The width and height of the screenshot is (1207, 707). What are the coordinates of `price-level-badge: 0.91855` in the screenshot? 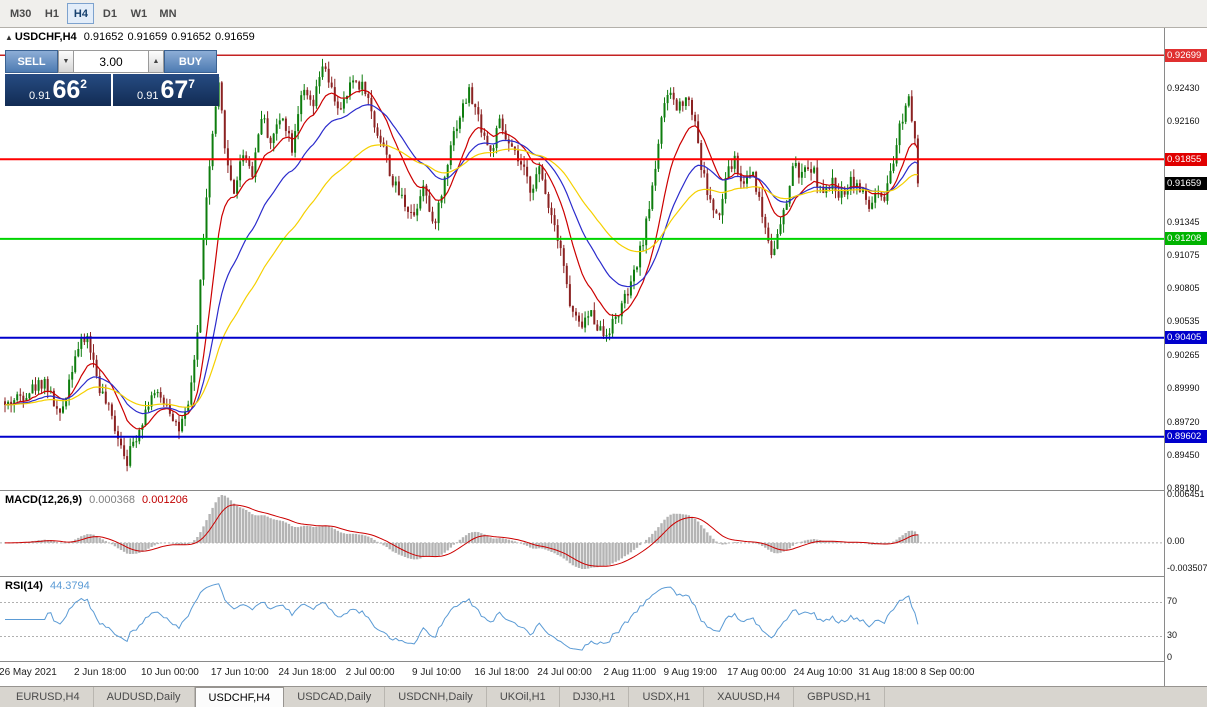 It's located at (1186, 159).